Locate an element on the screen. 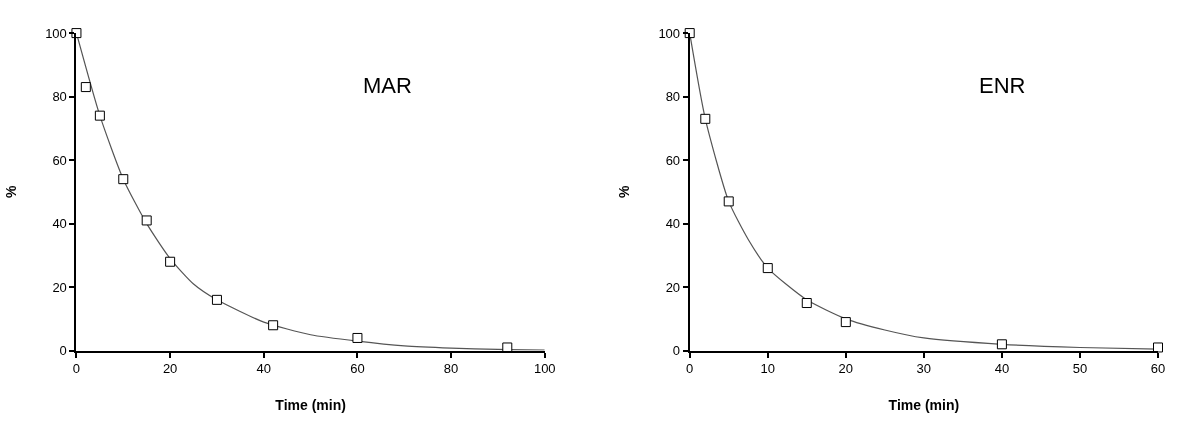  x-tick-label: 30 is located at coordinates (924, 369).